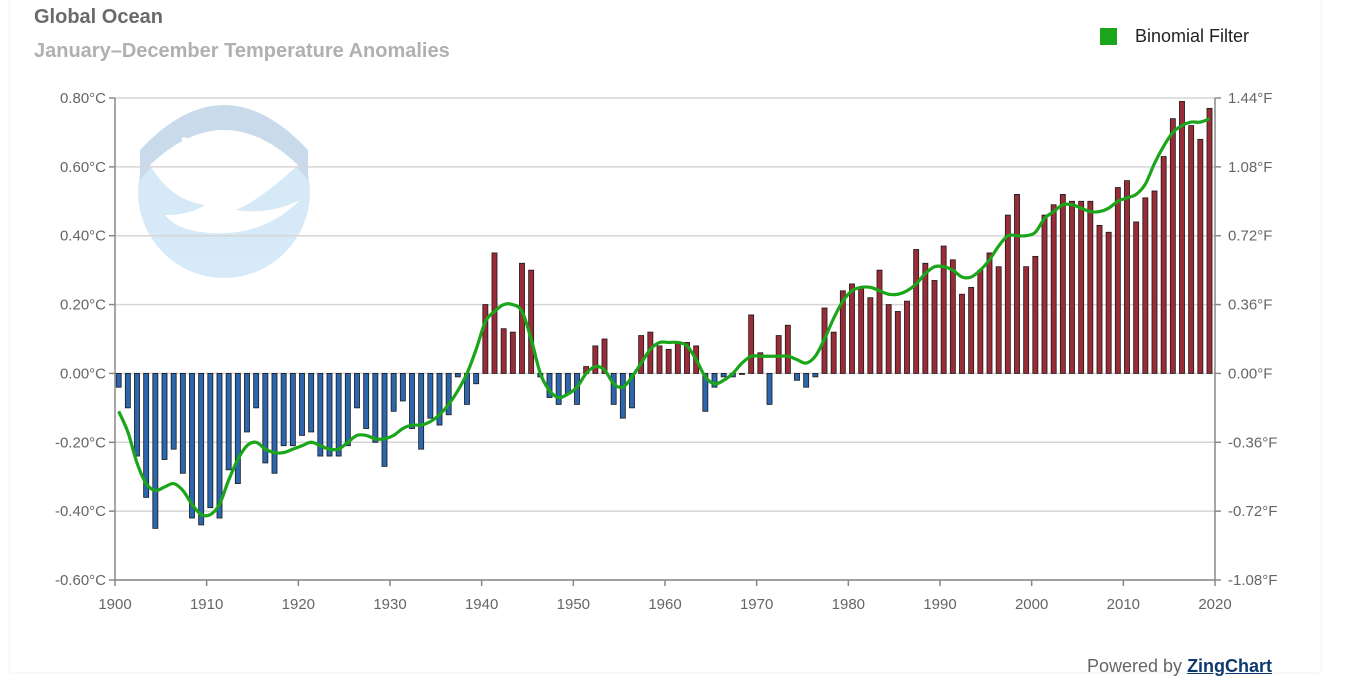  What do you see at coordinates (769, 389) in the screenshot?
I see `bar-1971` at bounding box center [769, 389].